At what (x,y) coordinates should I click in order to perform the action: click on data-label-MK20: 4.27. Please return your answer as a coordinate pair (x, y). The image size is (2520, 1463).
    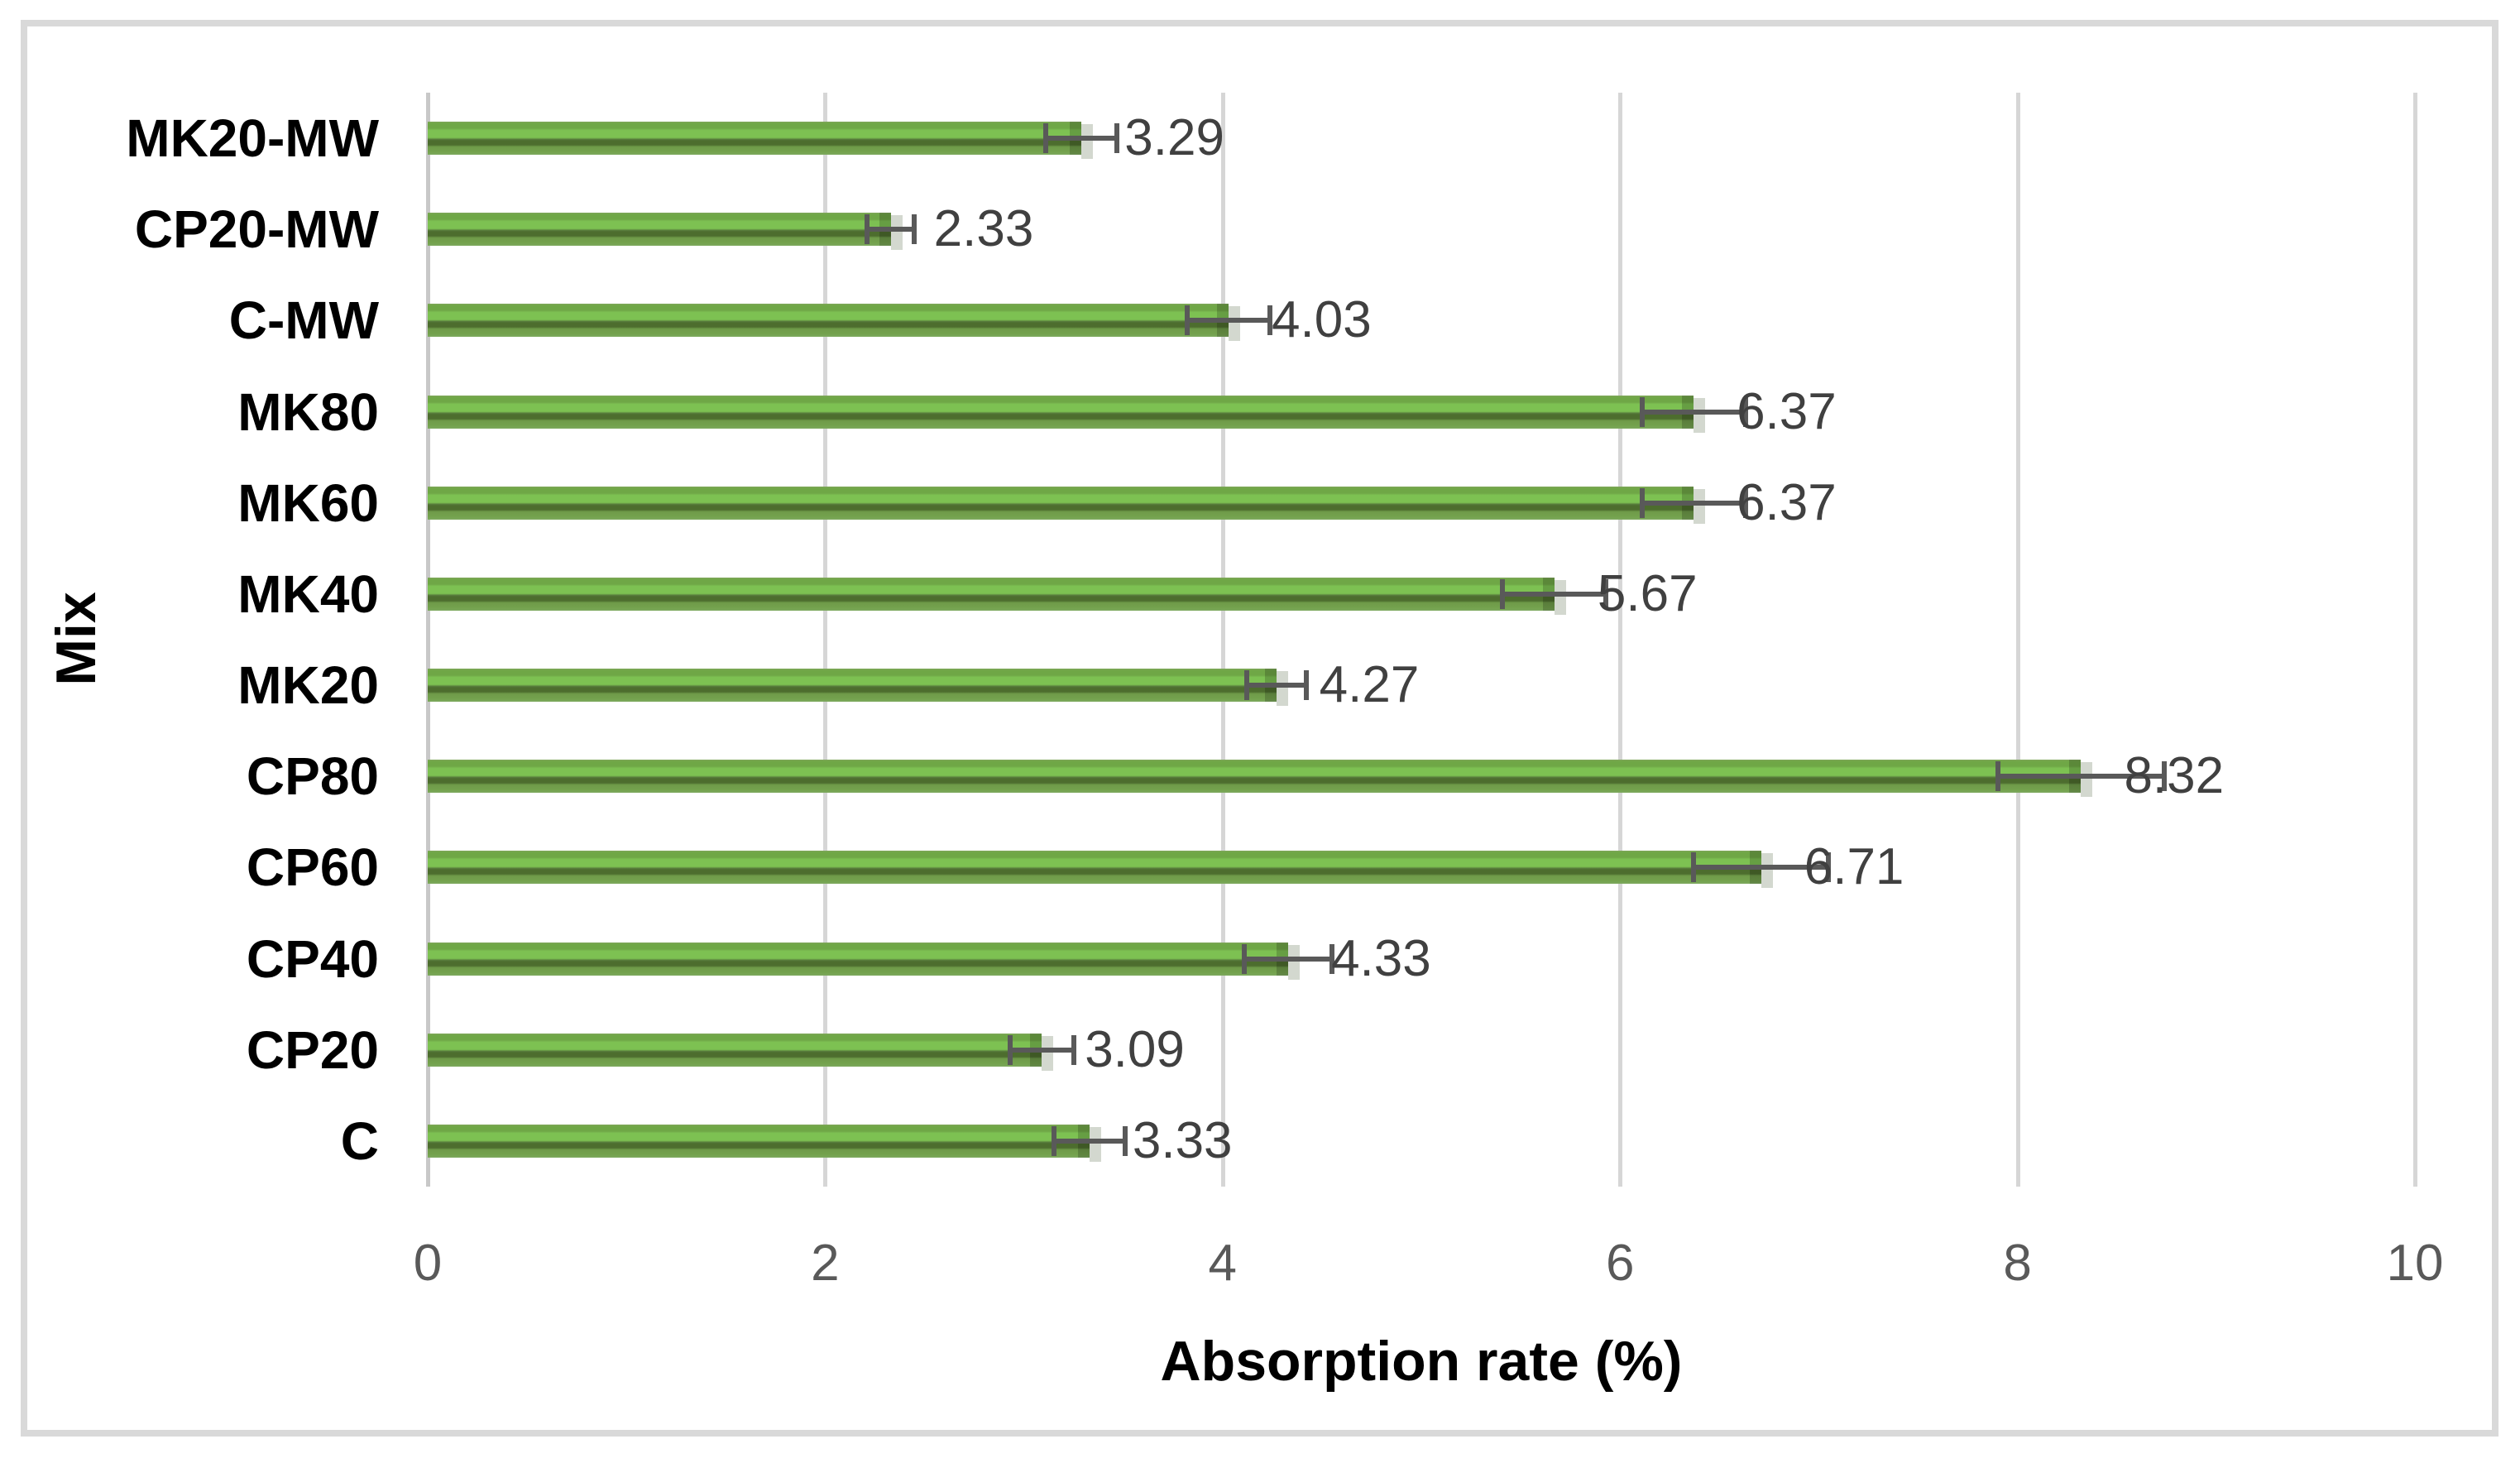
    Looking at the image, I should click on (1369, 685).